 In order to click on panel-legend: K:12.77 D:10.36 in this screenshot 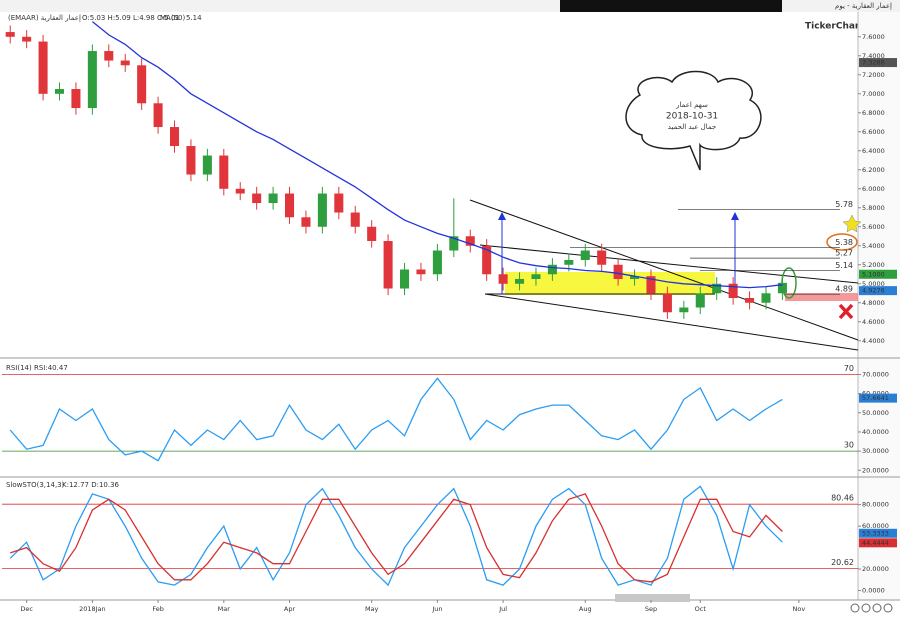, I will do `click(91, 485)`.